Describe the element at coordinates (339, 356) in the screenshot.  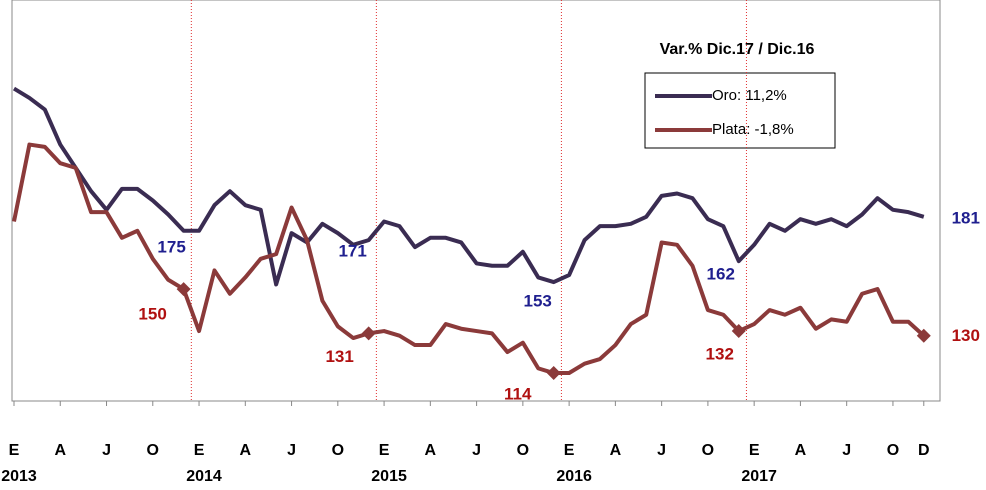
I see `data-label: 131` at that location.